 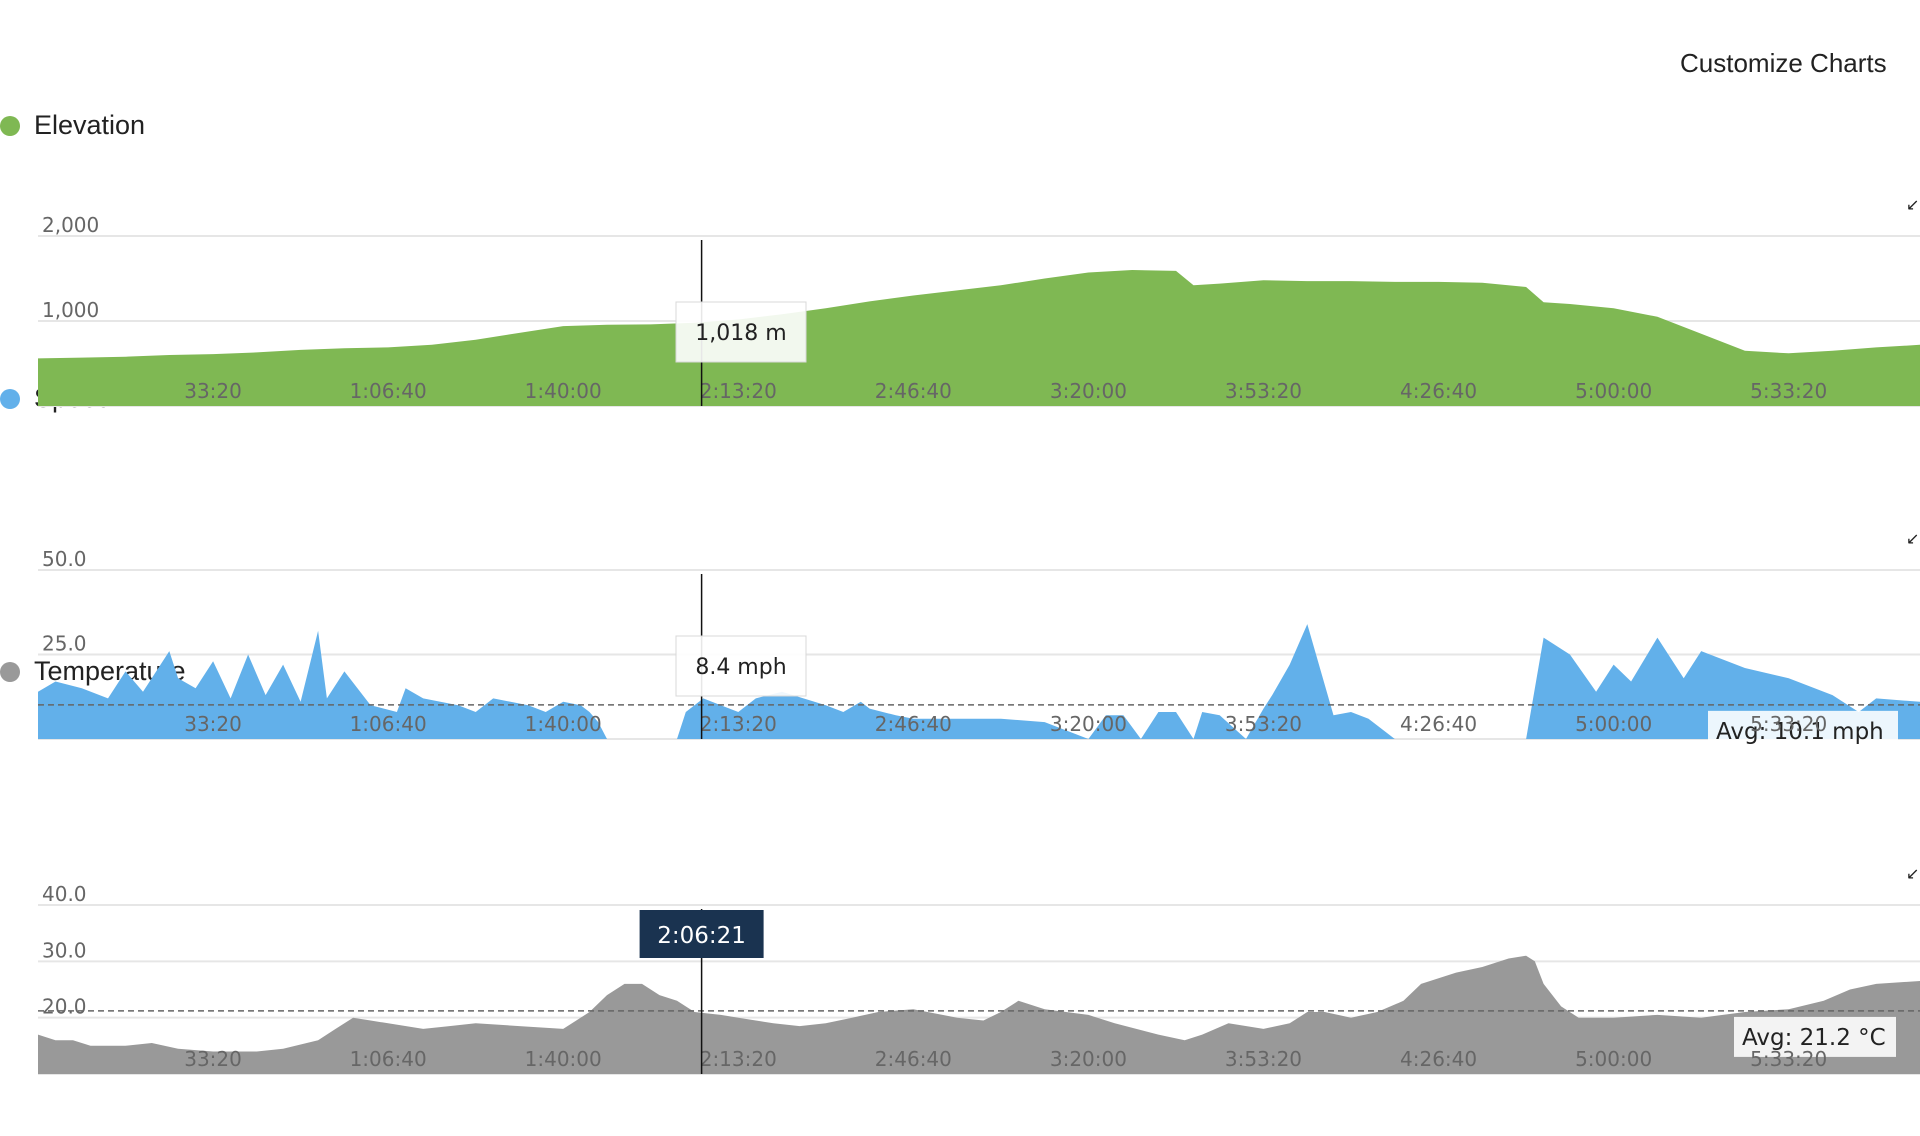 I want to click on elevation-chart-title: Elevation, so click(x=72, y=125).